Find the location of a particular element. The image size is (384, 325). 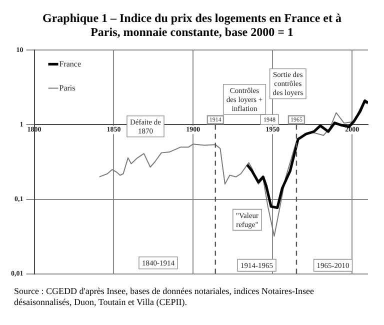

source-note: Source : CGEDD d'après Insee, bases de données notariales, indices Notaires-Insee désaisonnalisés, Duon, Toutain et Villa (CEPII). is located at coordinates (164, 296).